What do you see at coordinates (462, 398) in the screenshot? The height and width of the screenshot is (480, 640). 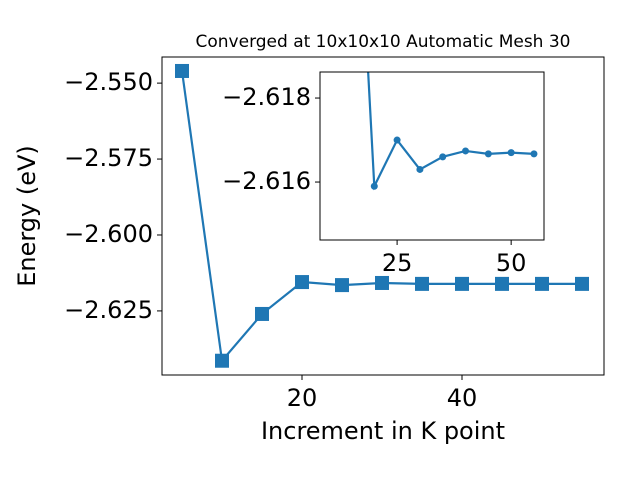 I see `x-tick-label: 40` at bounding box center [462, 398].